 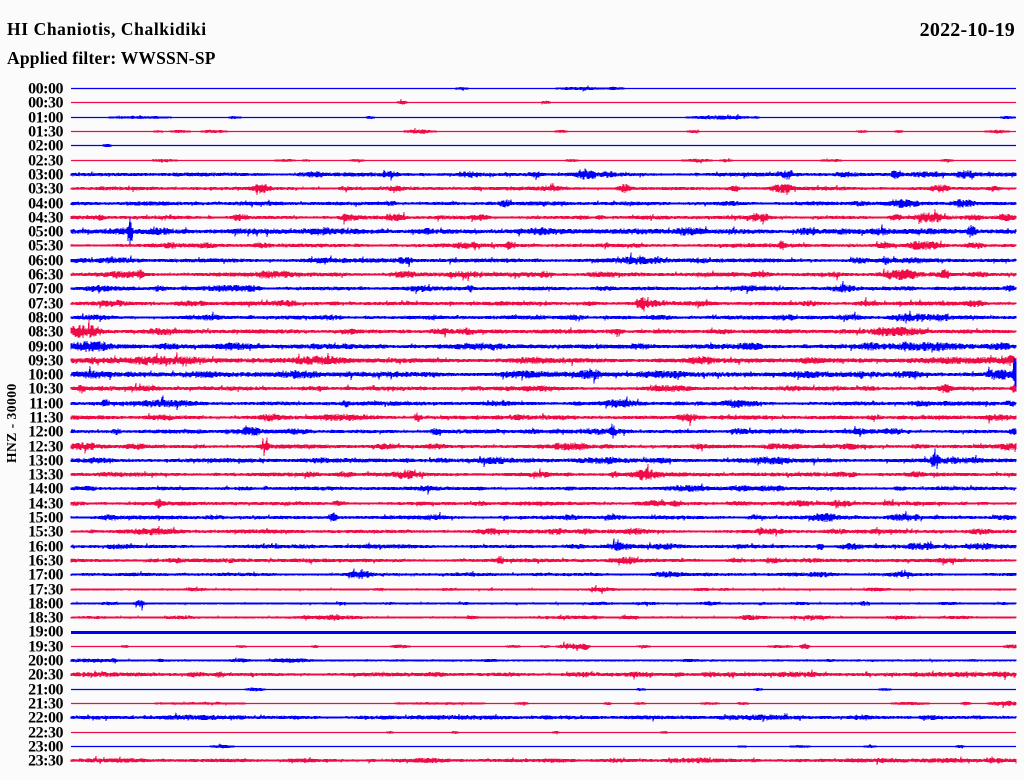 What do you see at coordinates (45, 318) in the screenshot?
I see `svg-text: 08:00` at bounding box center [45, 318].